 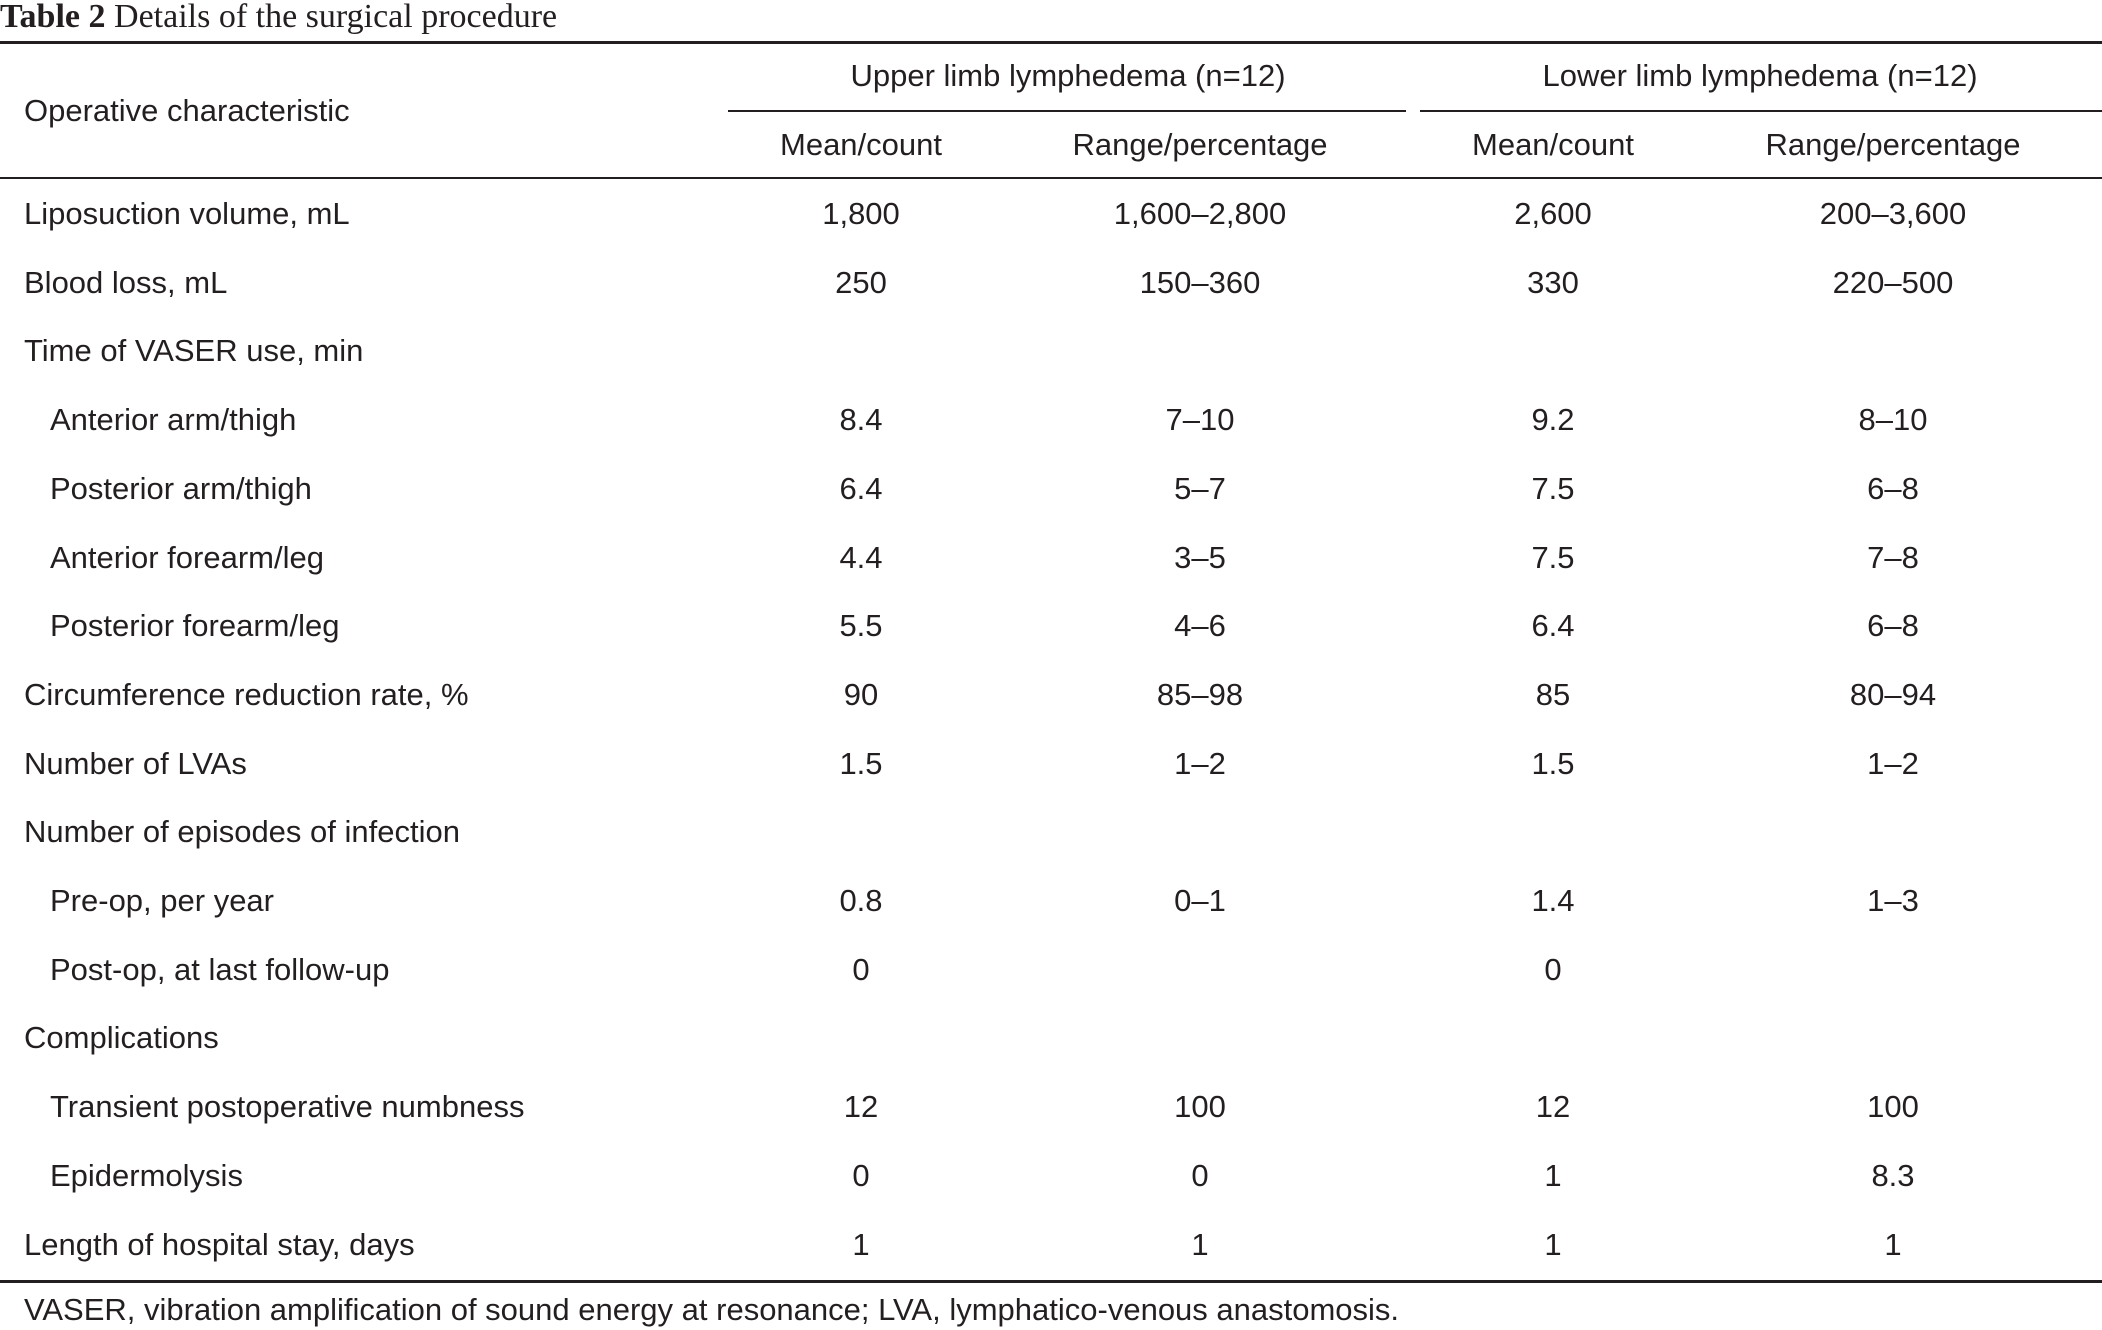 I want to click on cell-upper-range: 4–6, so click(x=1200, y=625).